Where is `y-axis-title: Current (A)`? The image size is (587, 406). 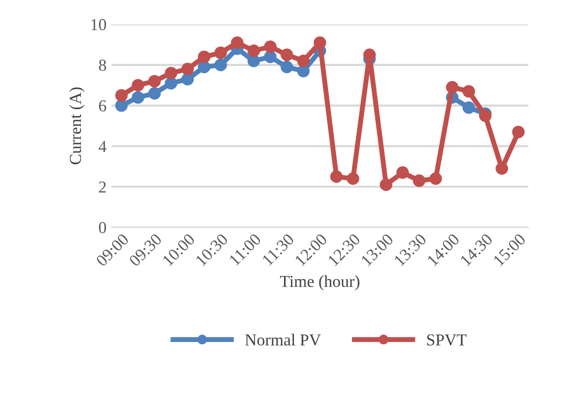
y-axis-title: Current (A) is located at coordinates (76, 125).